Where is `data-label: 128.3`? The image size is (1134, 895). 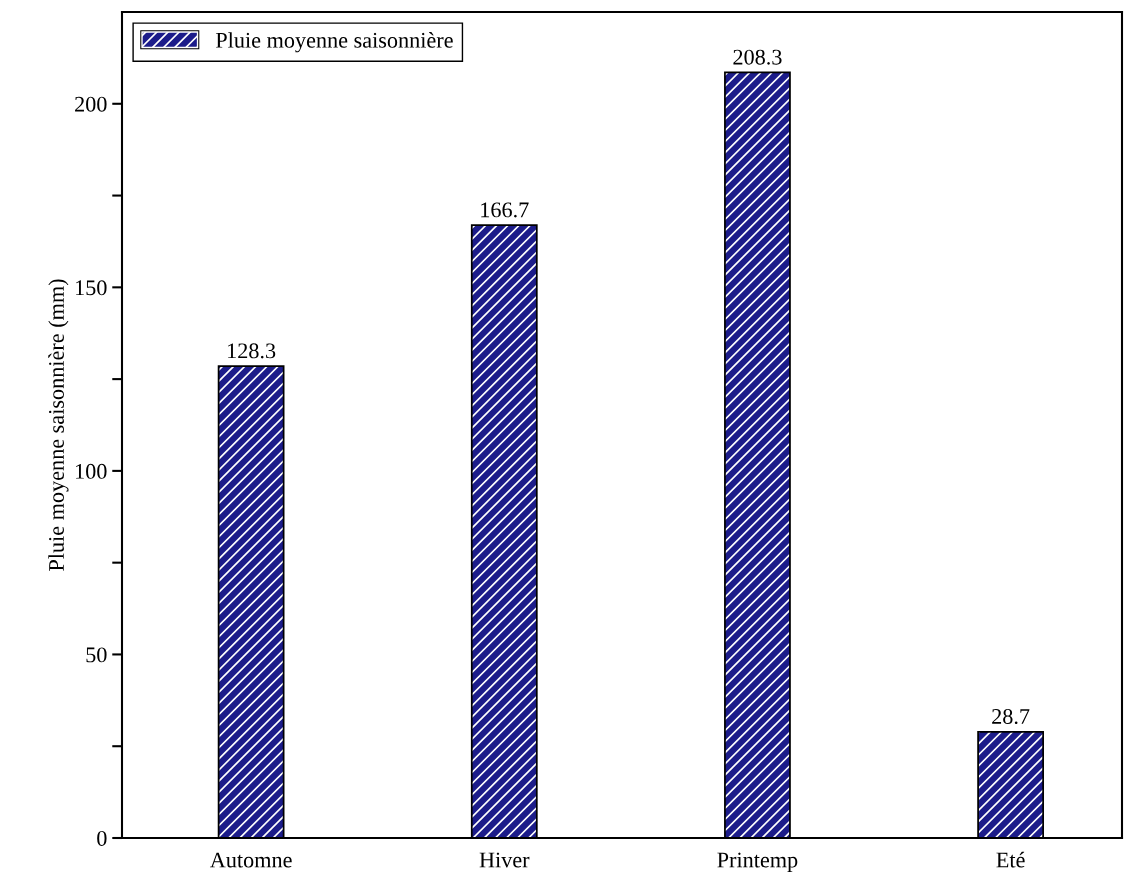
data-label: 128.3 is located at coordinates (252, 351).